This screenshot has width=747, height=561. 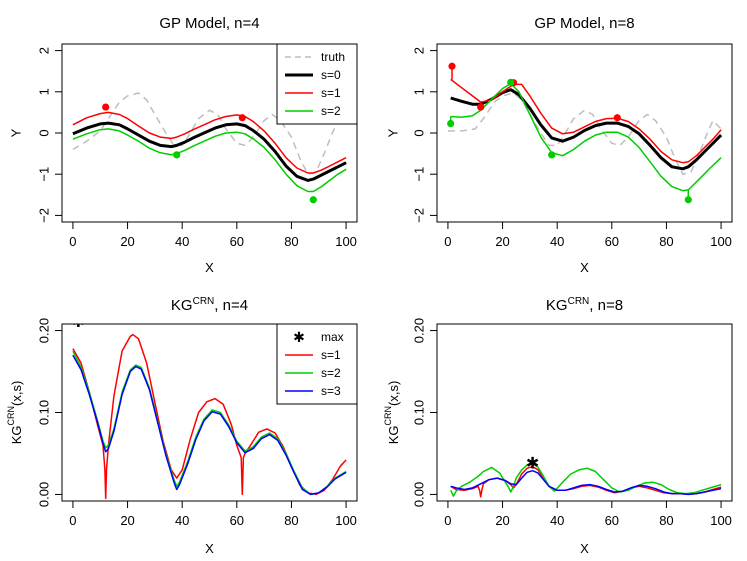 What do you see at coordinates (333, 57) in the screenshot?
I see `legend-label: truth` at bounding box center [333, 57].